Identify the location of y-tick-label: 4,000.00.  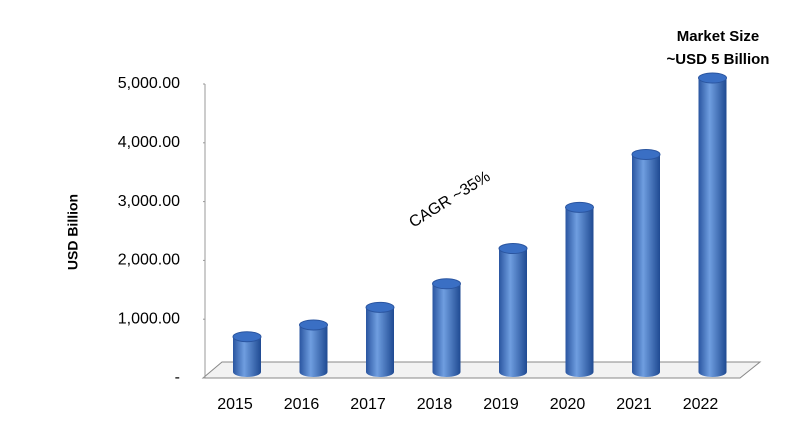
(149, 142).